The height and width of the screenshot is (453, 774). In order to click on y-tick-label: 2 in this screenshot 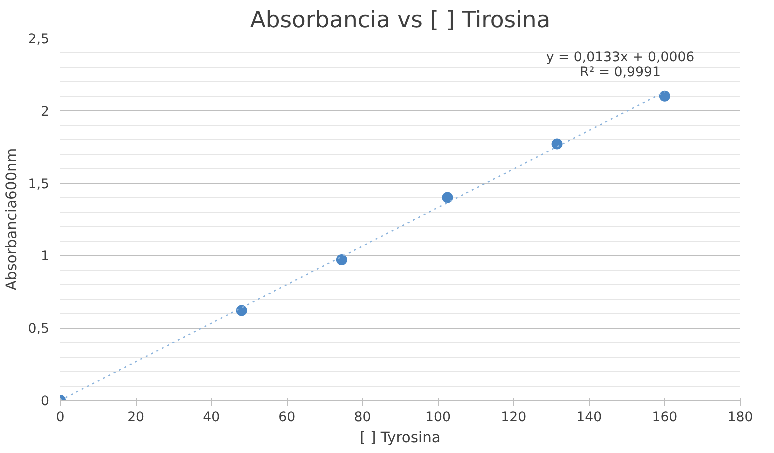, I will do `click(45, 112)`.